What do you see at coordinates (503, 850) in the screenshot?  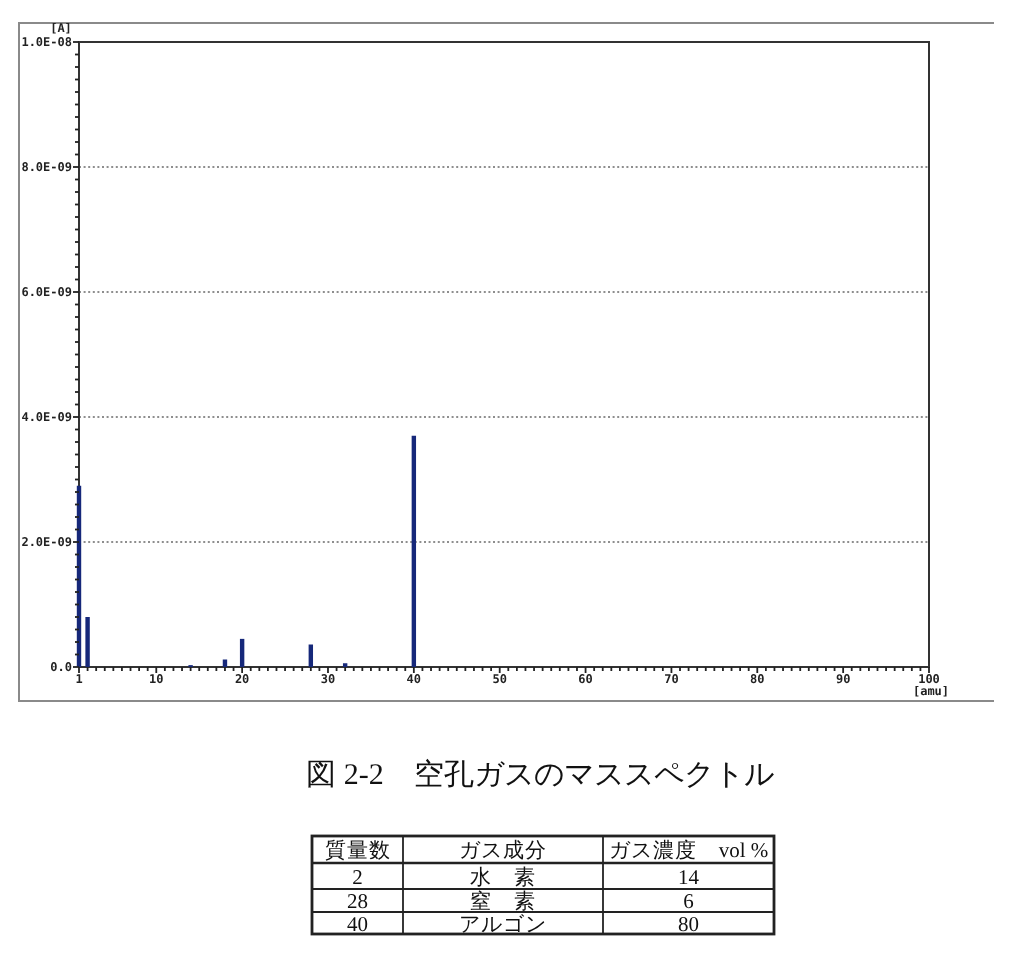 I see `category-label: ガス成分` at bounding box center [503, 850].